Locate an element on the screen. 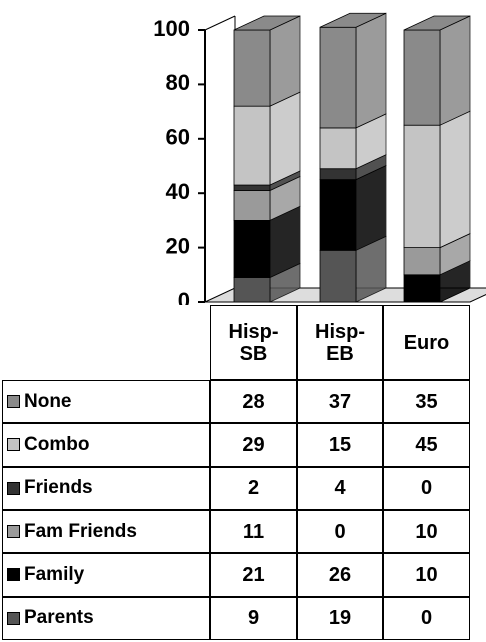 The width and height of the screenshot is (486, 642). table-value: 4 is located at coordinates (340, 488).